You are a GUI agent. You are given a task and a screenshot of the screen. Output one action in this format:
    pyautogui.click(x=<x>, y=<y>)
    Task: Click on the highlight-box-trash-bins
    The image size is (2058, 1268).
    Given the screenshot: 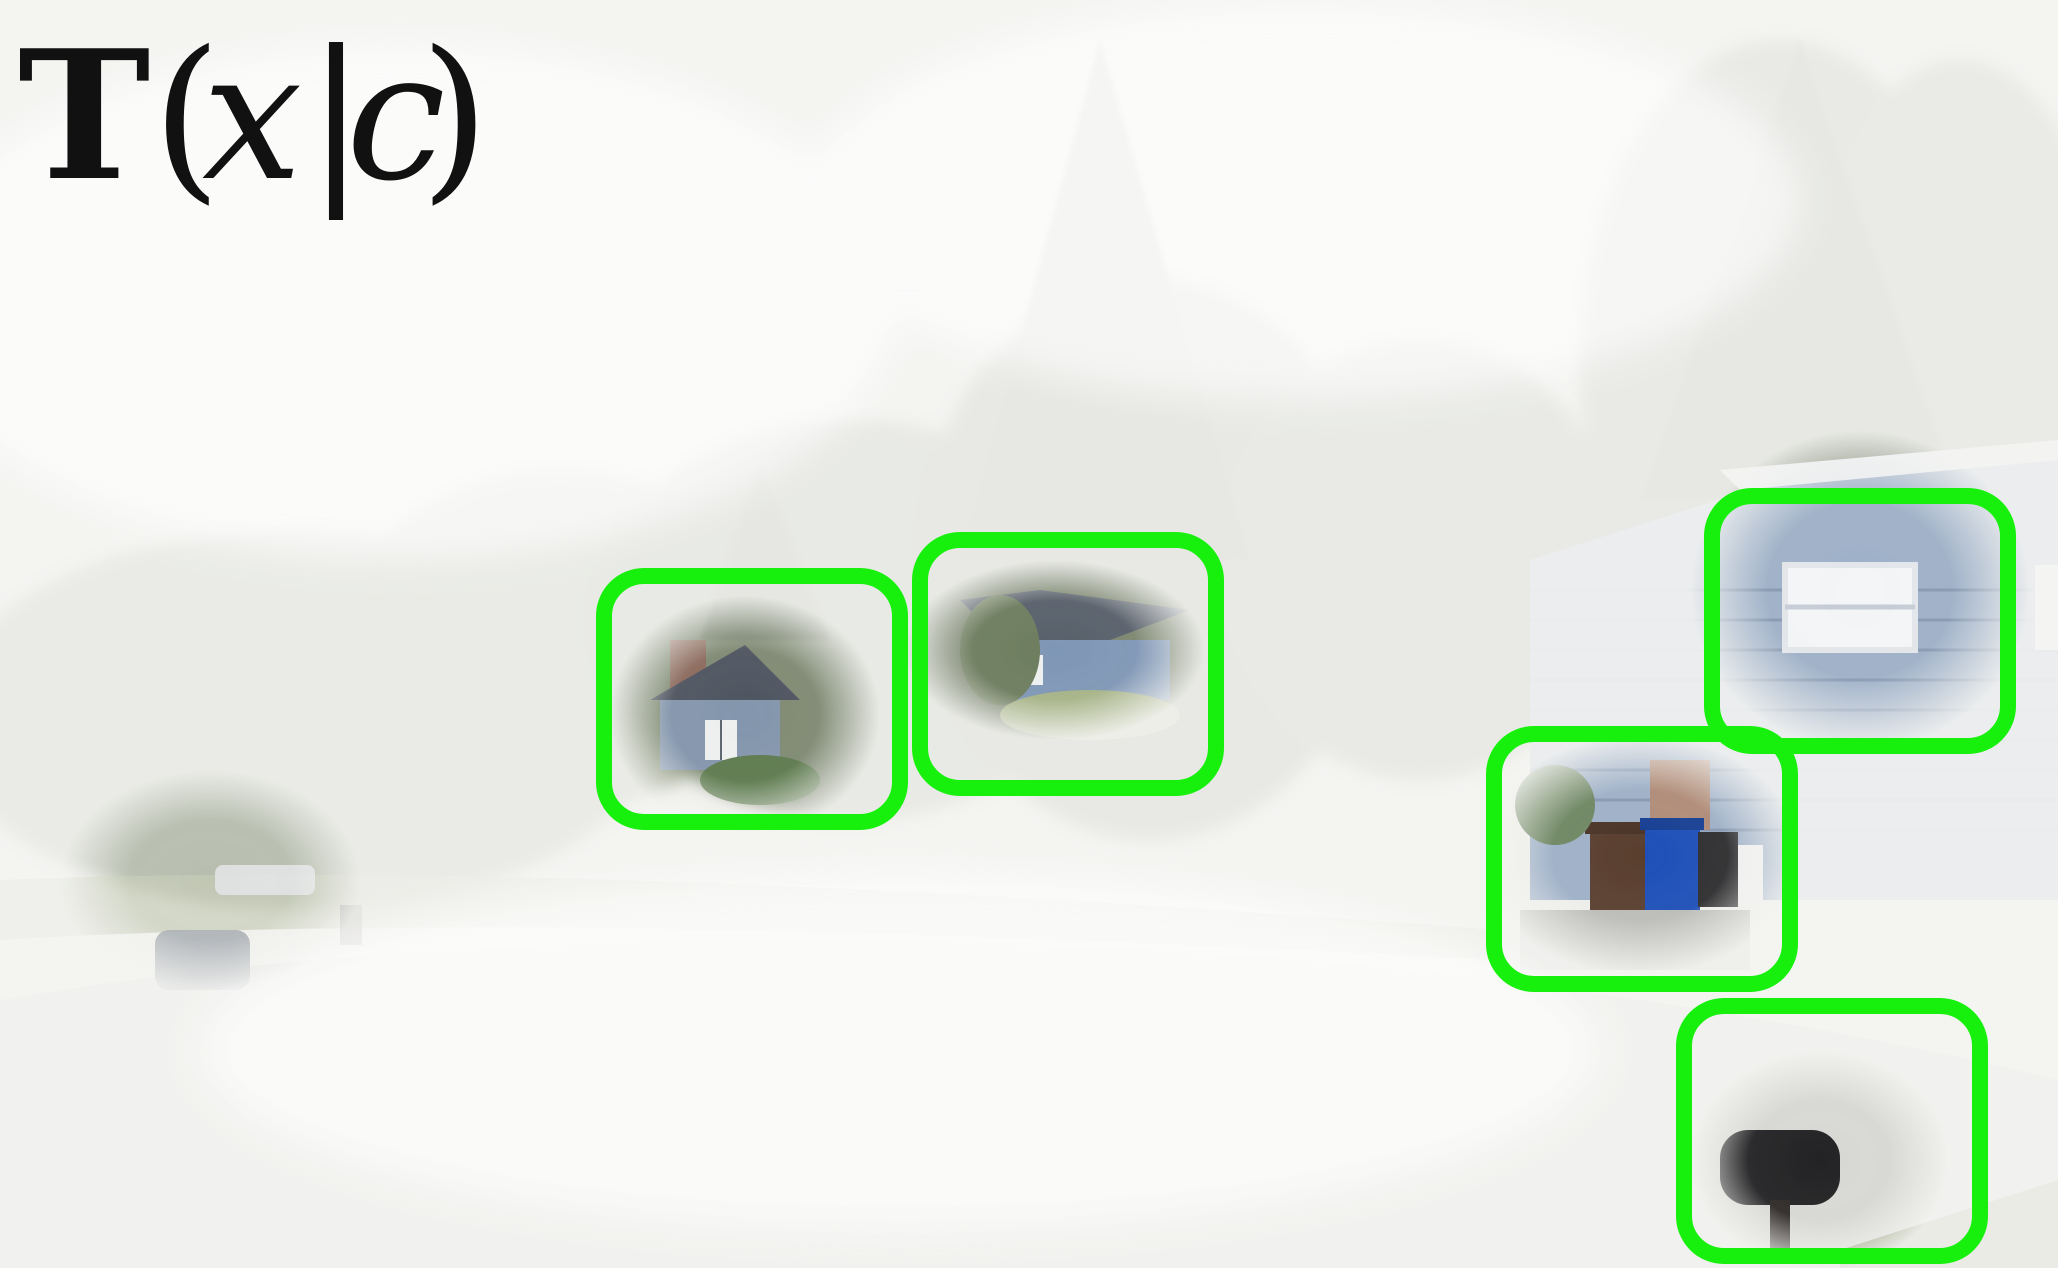 What is the action you would take?
    pyautogui.click(x=1642, y=859)
    